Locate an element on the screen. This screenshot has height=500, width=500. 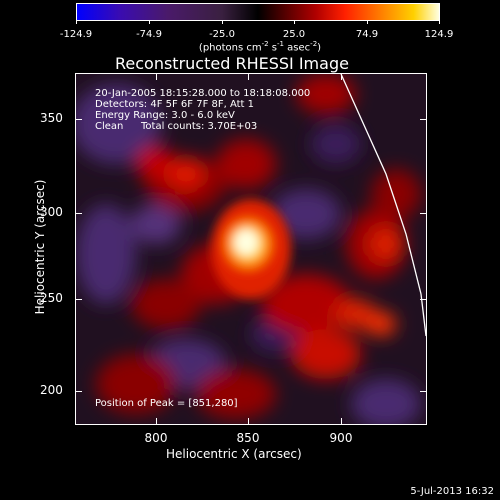
y-tick-label: 300 is located at coordinates (51, 212).